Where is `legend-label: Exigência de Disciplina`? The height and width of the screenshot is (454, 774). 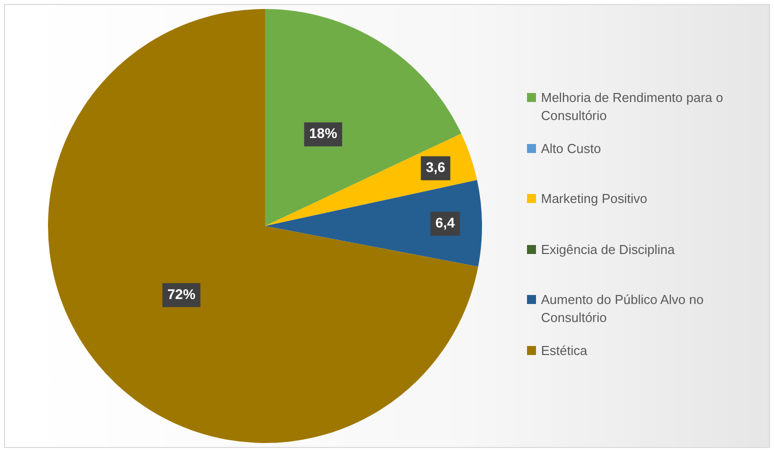 legend-label: Exigência de Disciplina is located at coordinates (608, 249).